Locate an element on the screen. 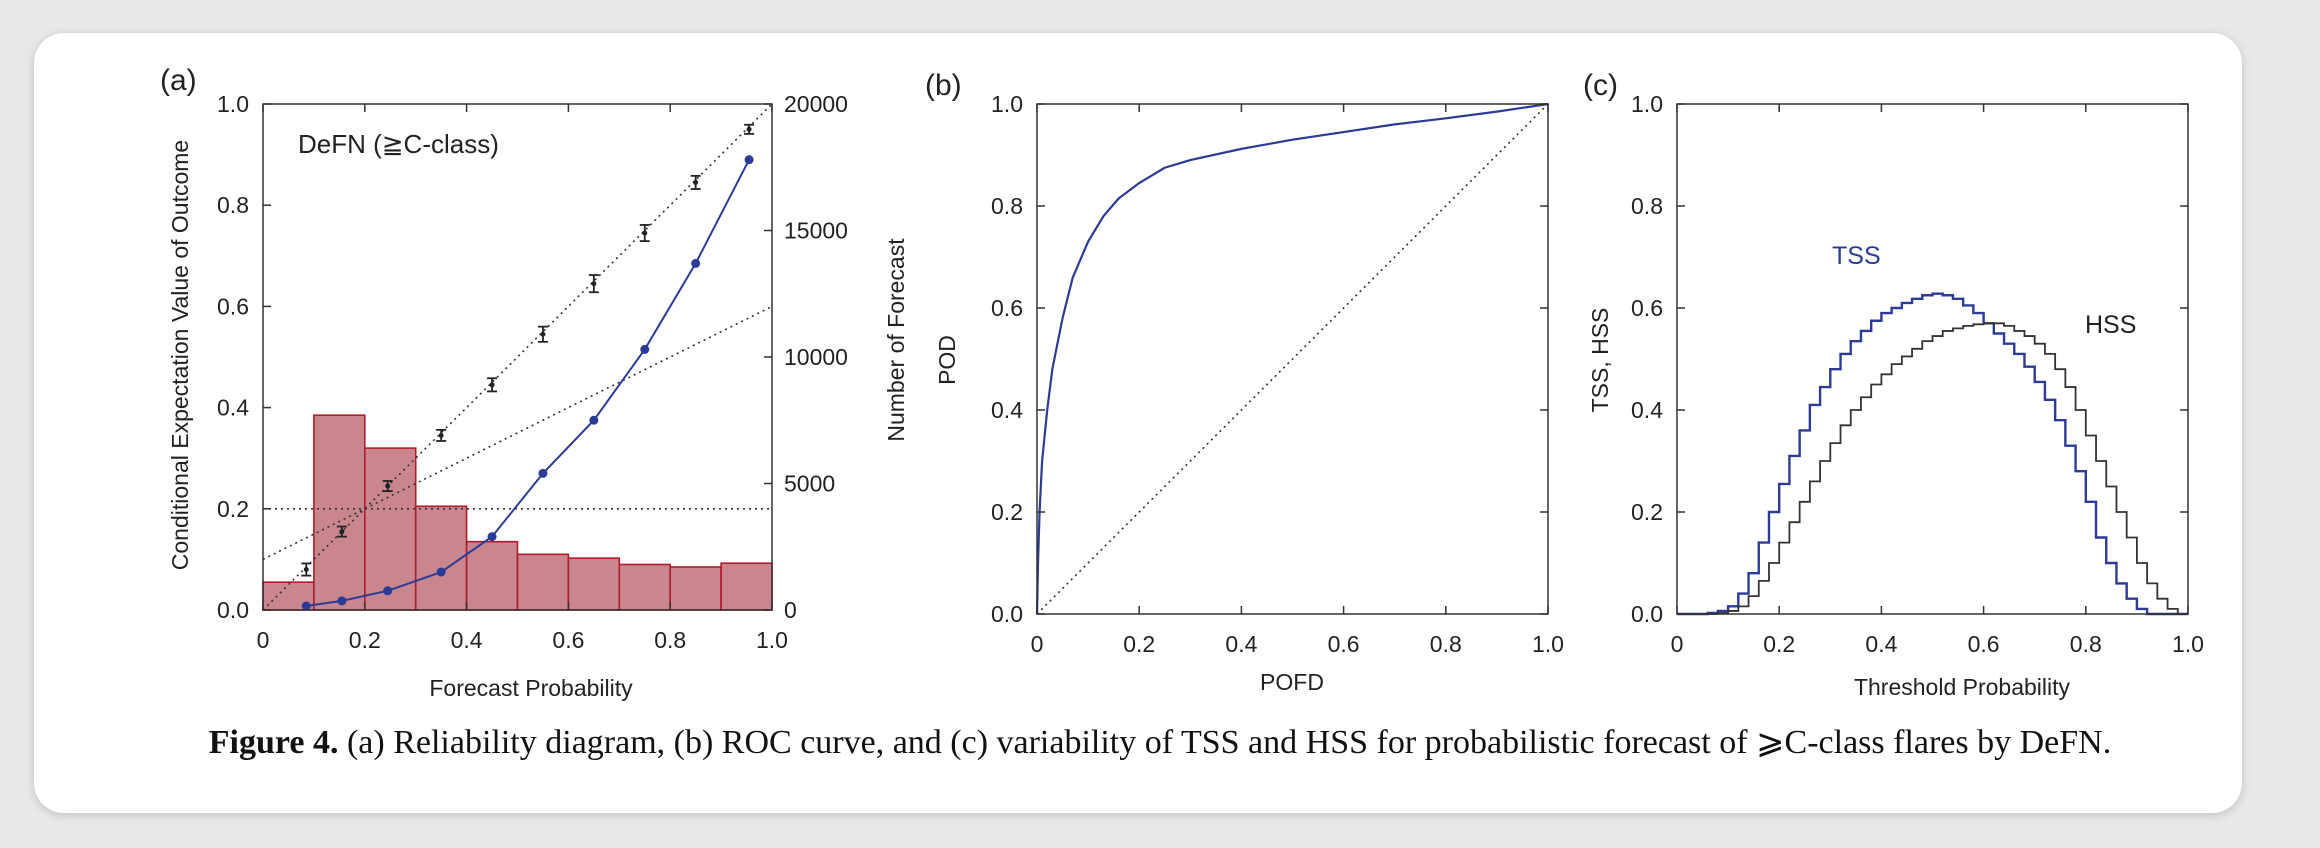 The width and height of the screenshot is (2320, 848). hss-step-line is located at coordinates (1932, 468).